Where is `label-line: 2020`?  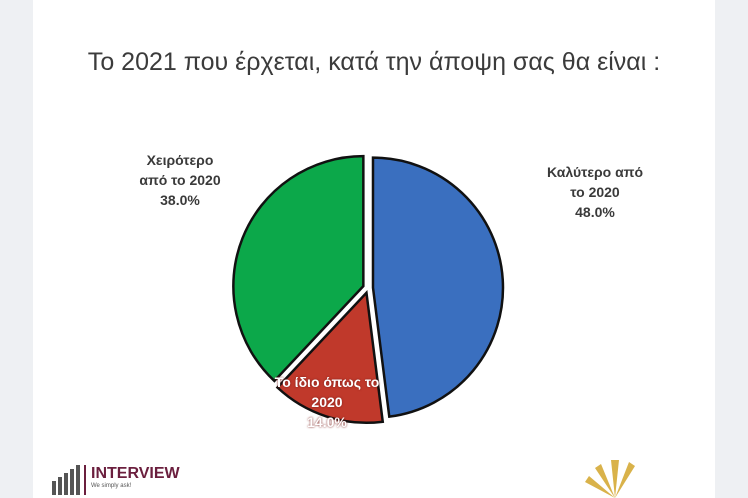 label-line: 2020 is located at coordinates (327, 402).